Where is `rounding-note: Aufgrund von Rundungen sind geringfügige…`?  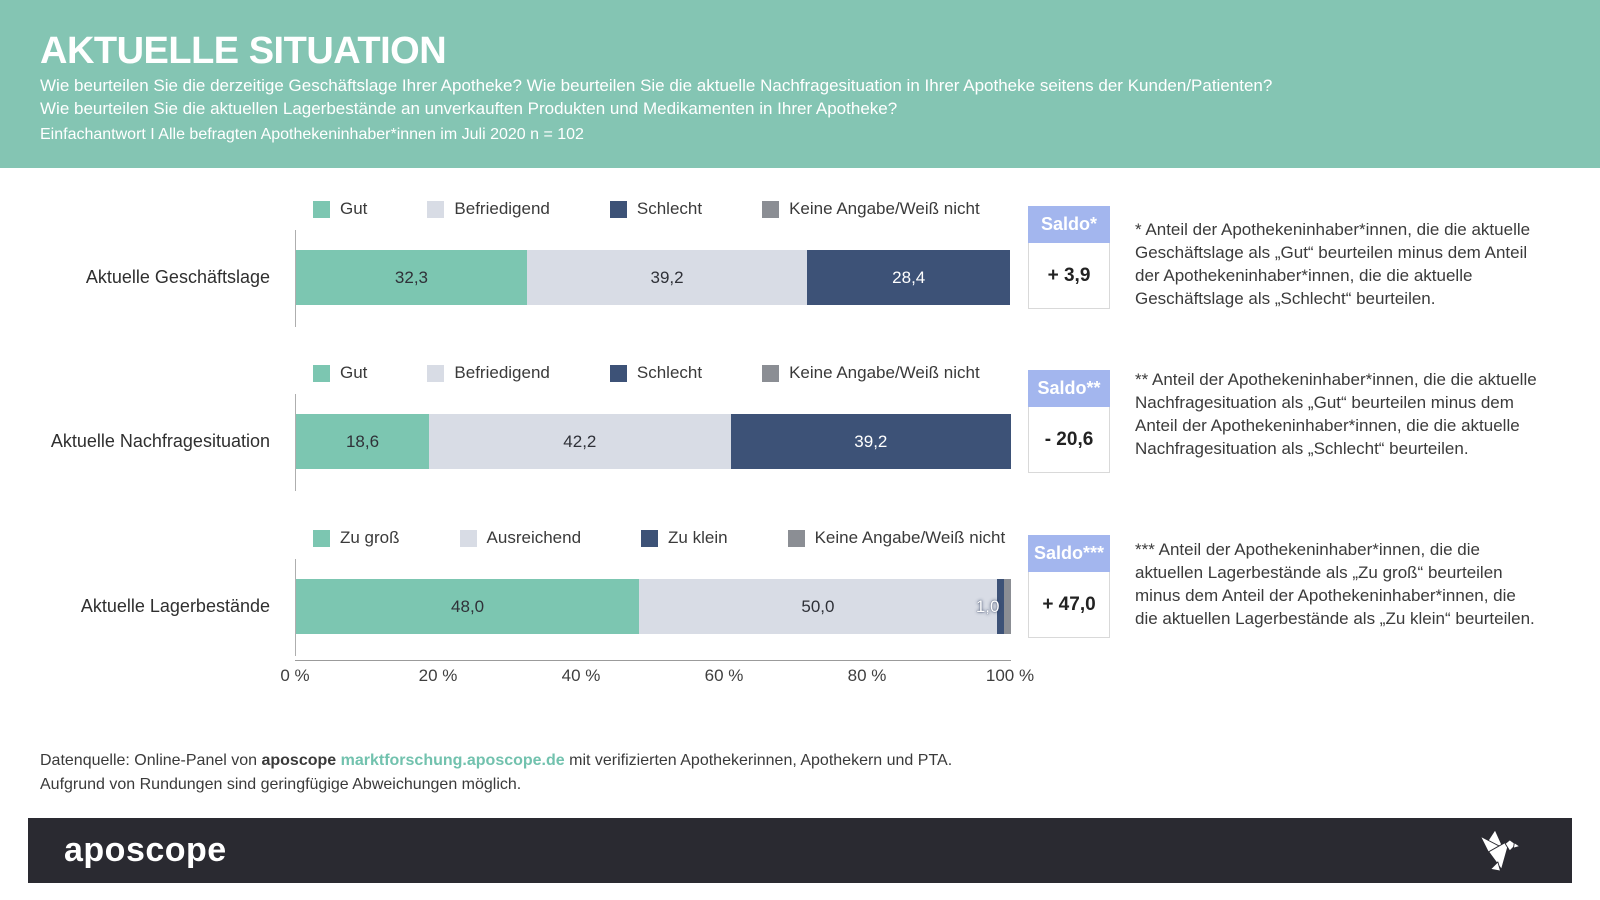
rounding-note: Aufgrund von Rundungen sind geringfügige… is located at coordinates (281, 784).